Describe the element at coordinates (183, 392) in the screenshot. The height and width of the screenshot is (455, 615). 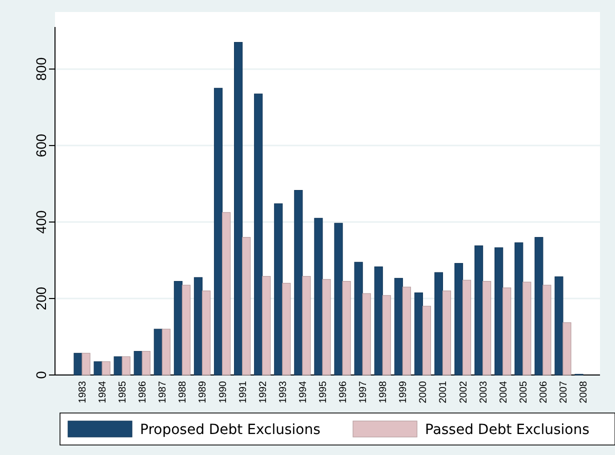
I see `x-tick-label: 1988` at that location.